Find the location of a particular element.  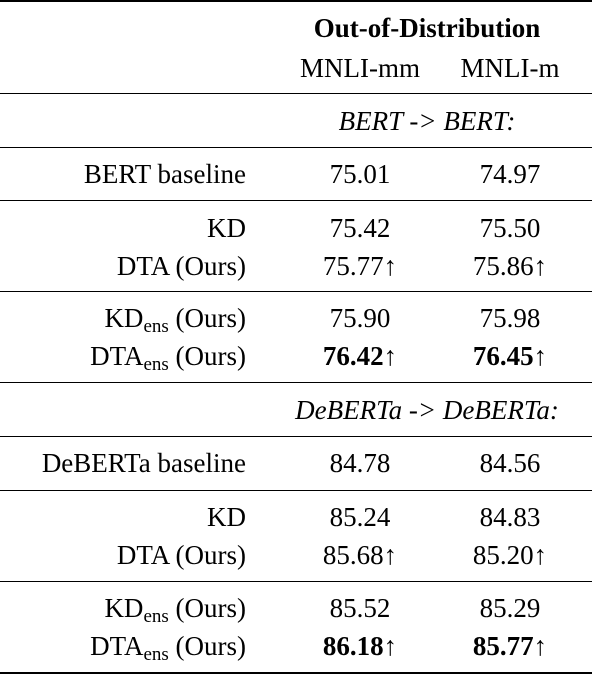

cell-mnli-mm-best: 76.42↑ is located at coordinates (360, 356).